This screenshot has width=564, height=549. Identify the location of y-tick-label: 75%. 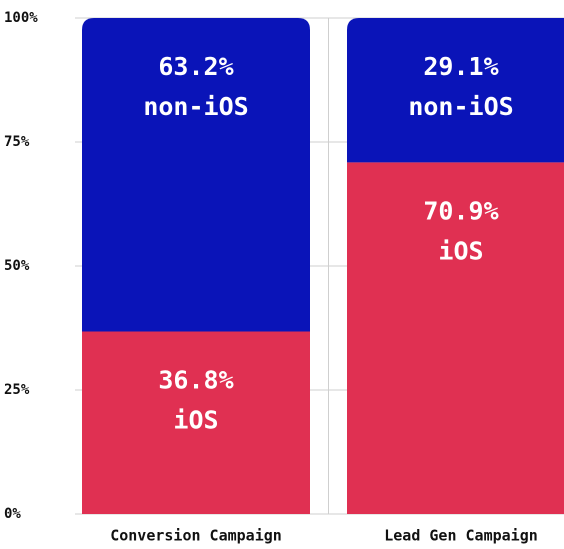
(17, 142).